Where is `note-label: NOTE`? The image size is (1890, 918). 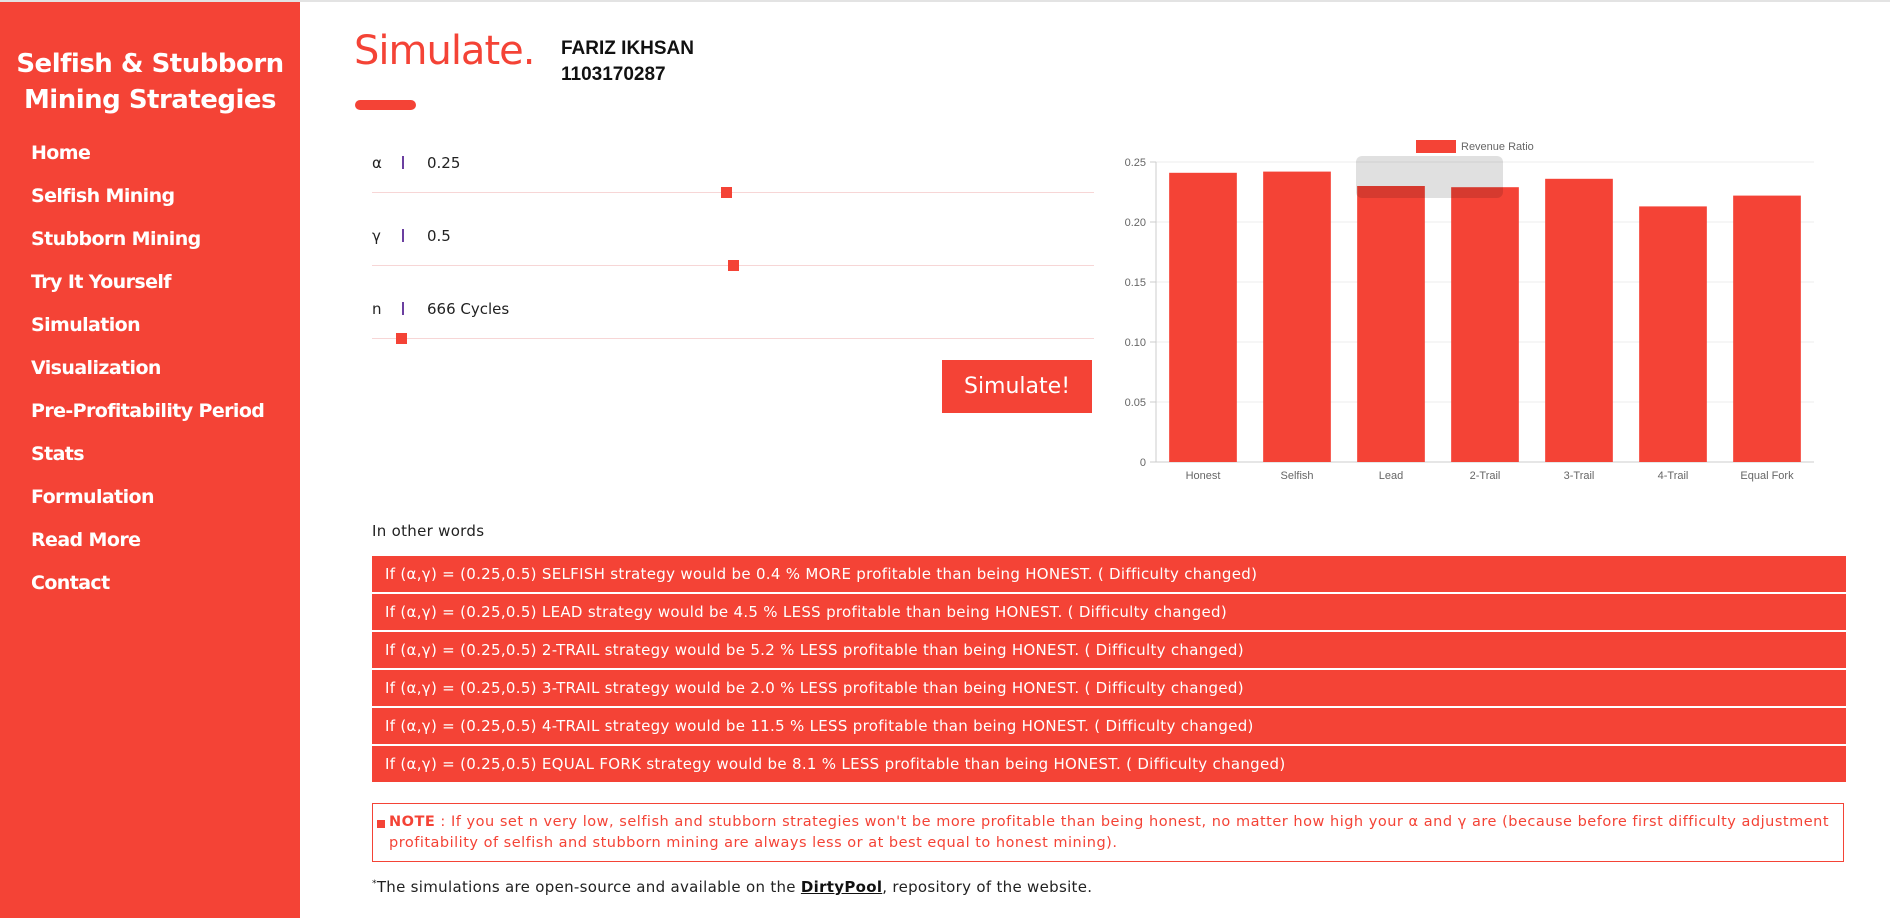
note-label: NOTE is located at coordinates (412, 822).